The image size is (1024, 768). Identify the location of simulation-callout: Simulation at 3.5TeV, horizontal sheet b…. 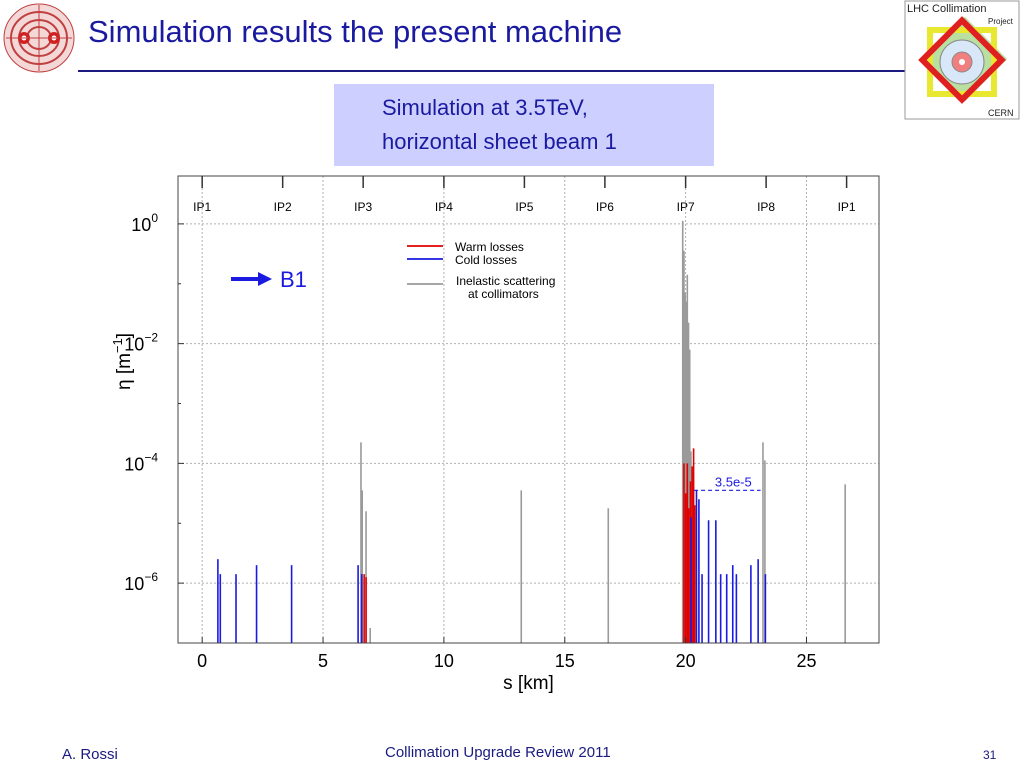
(524, 125).